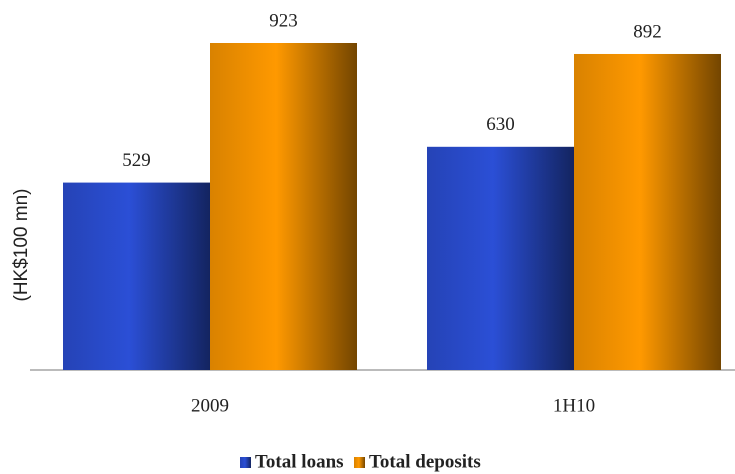 The height and width of the screenshot is (474, 735). Describe the element at coordinates (500, 124) in the screenshot. I see `value-label: 630` at that location.